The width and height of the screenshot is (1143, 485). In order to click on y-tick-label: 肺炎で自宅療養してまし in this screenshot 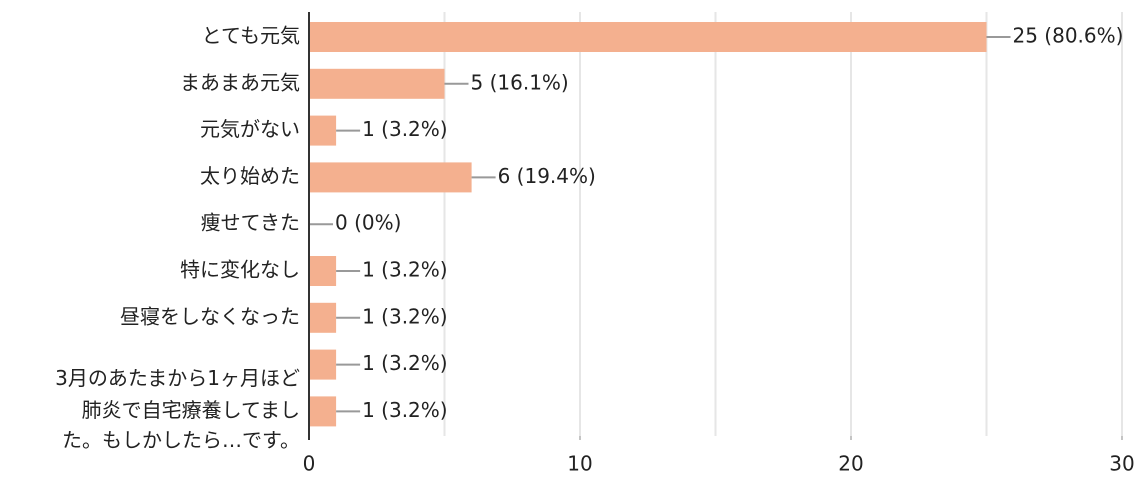, I will do `click(191, 410)`.